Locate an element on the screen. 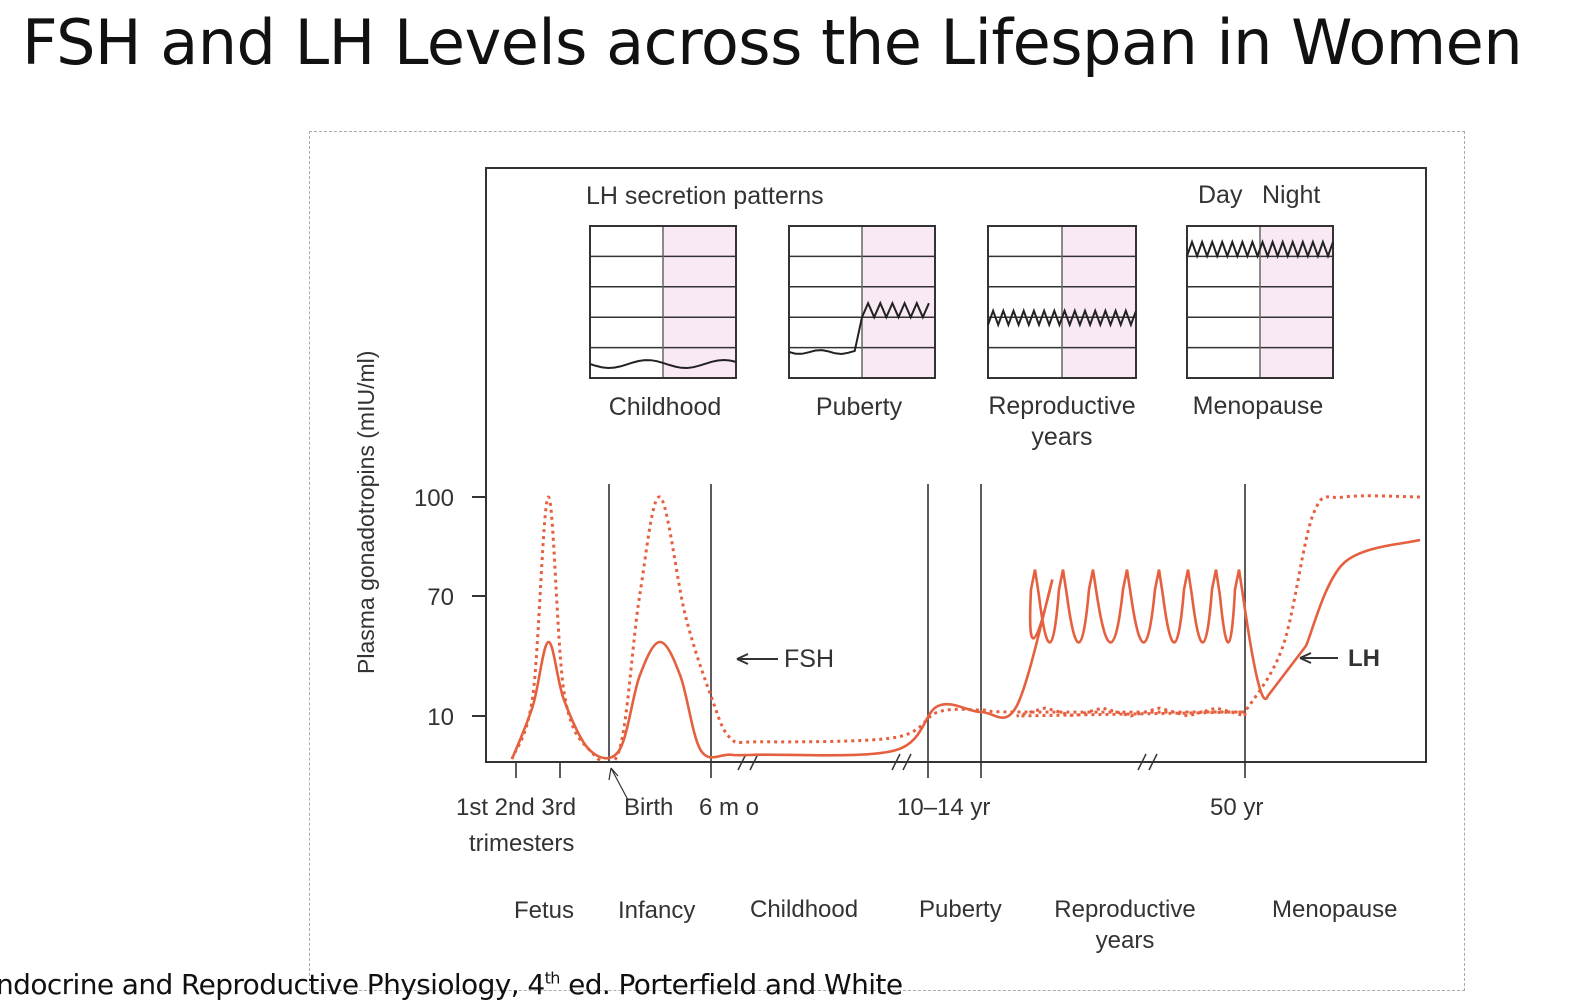 The image size is (1572, 1008). x-tick-birth: Birth is located at coordinates (648, 807).